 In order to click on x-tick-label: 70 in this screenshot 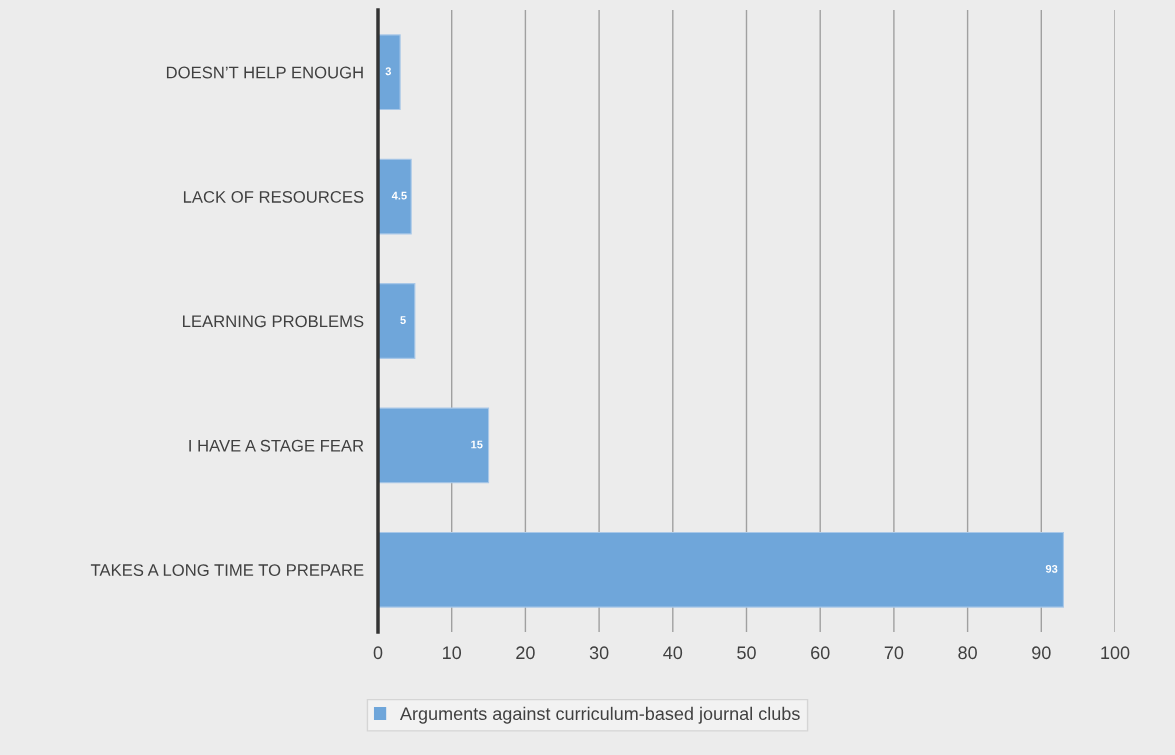, I will do `click(894, 653)`.